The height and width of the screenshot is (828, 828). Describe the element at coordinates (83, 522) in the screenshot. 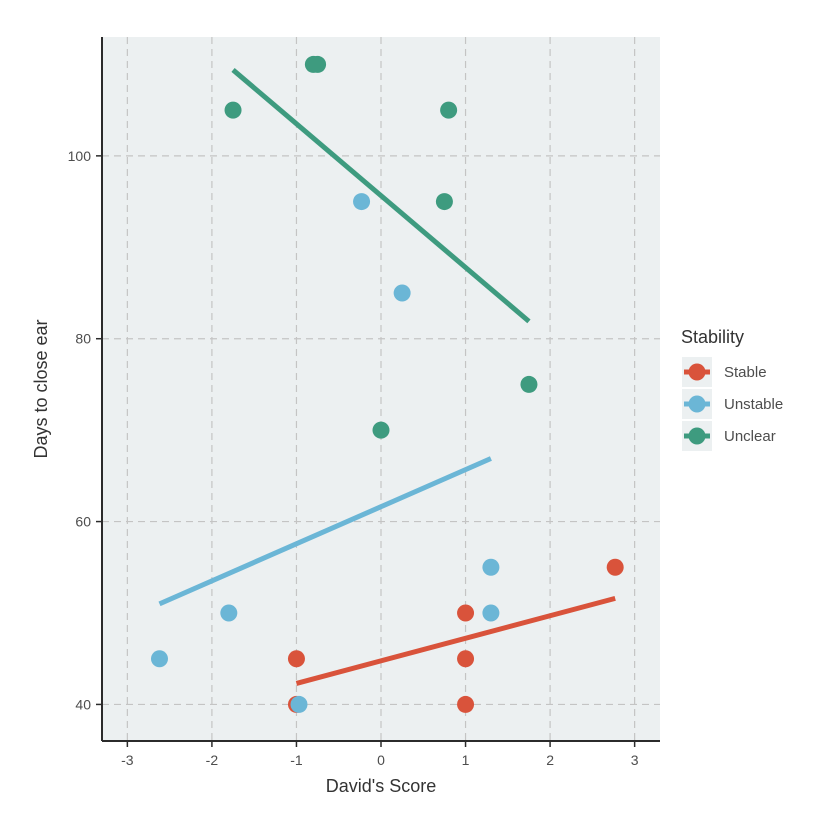

I see `y-tick-label: 60` at that location.